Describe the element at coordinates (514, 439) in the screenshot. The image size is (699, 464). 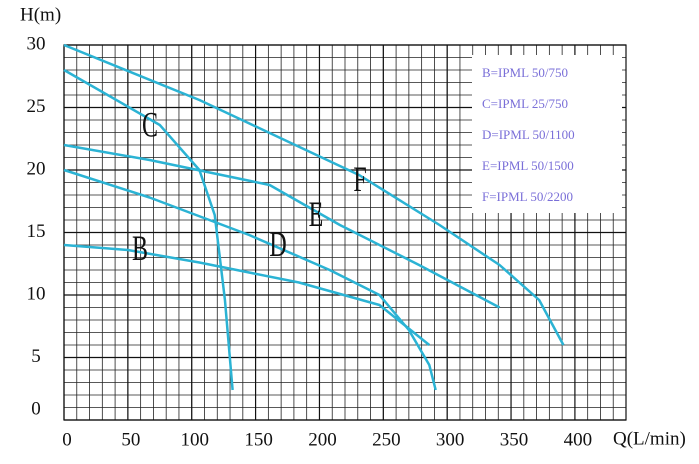
I see `x-tick-label: 350` at that location.